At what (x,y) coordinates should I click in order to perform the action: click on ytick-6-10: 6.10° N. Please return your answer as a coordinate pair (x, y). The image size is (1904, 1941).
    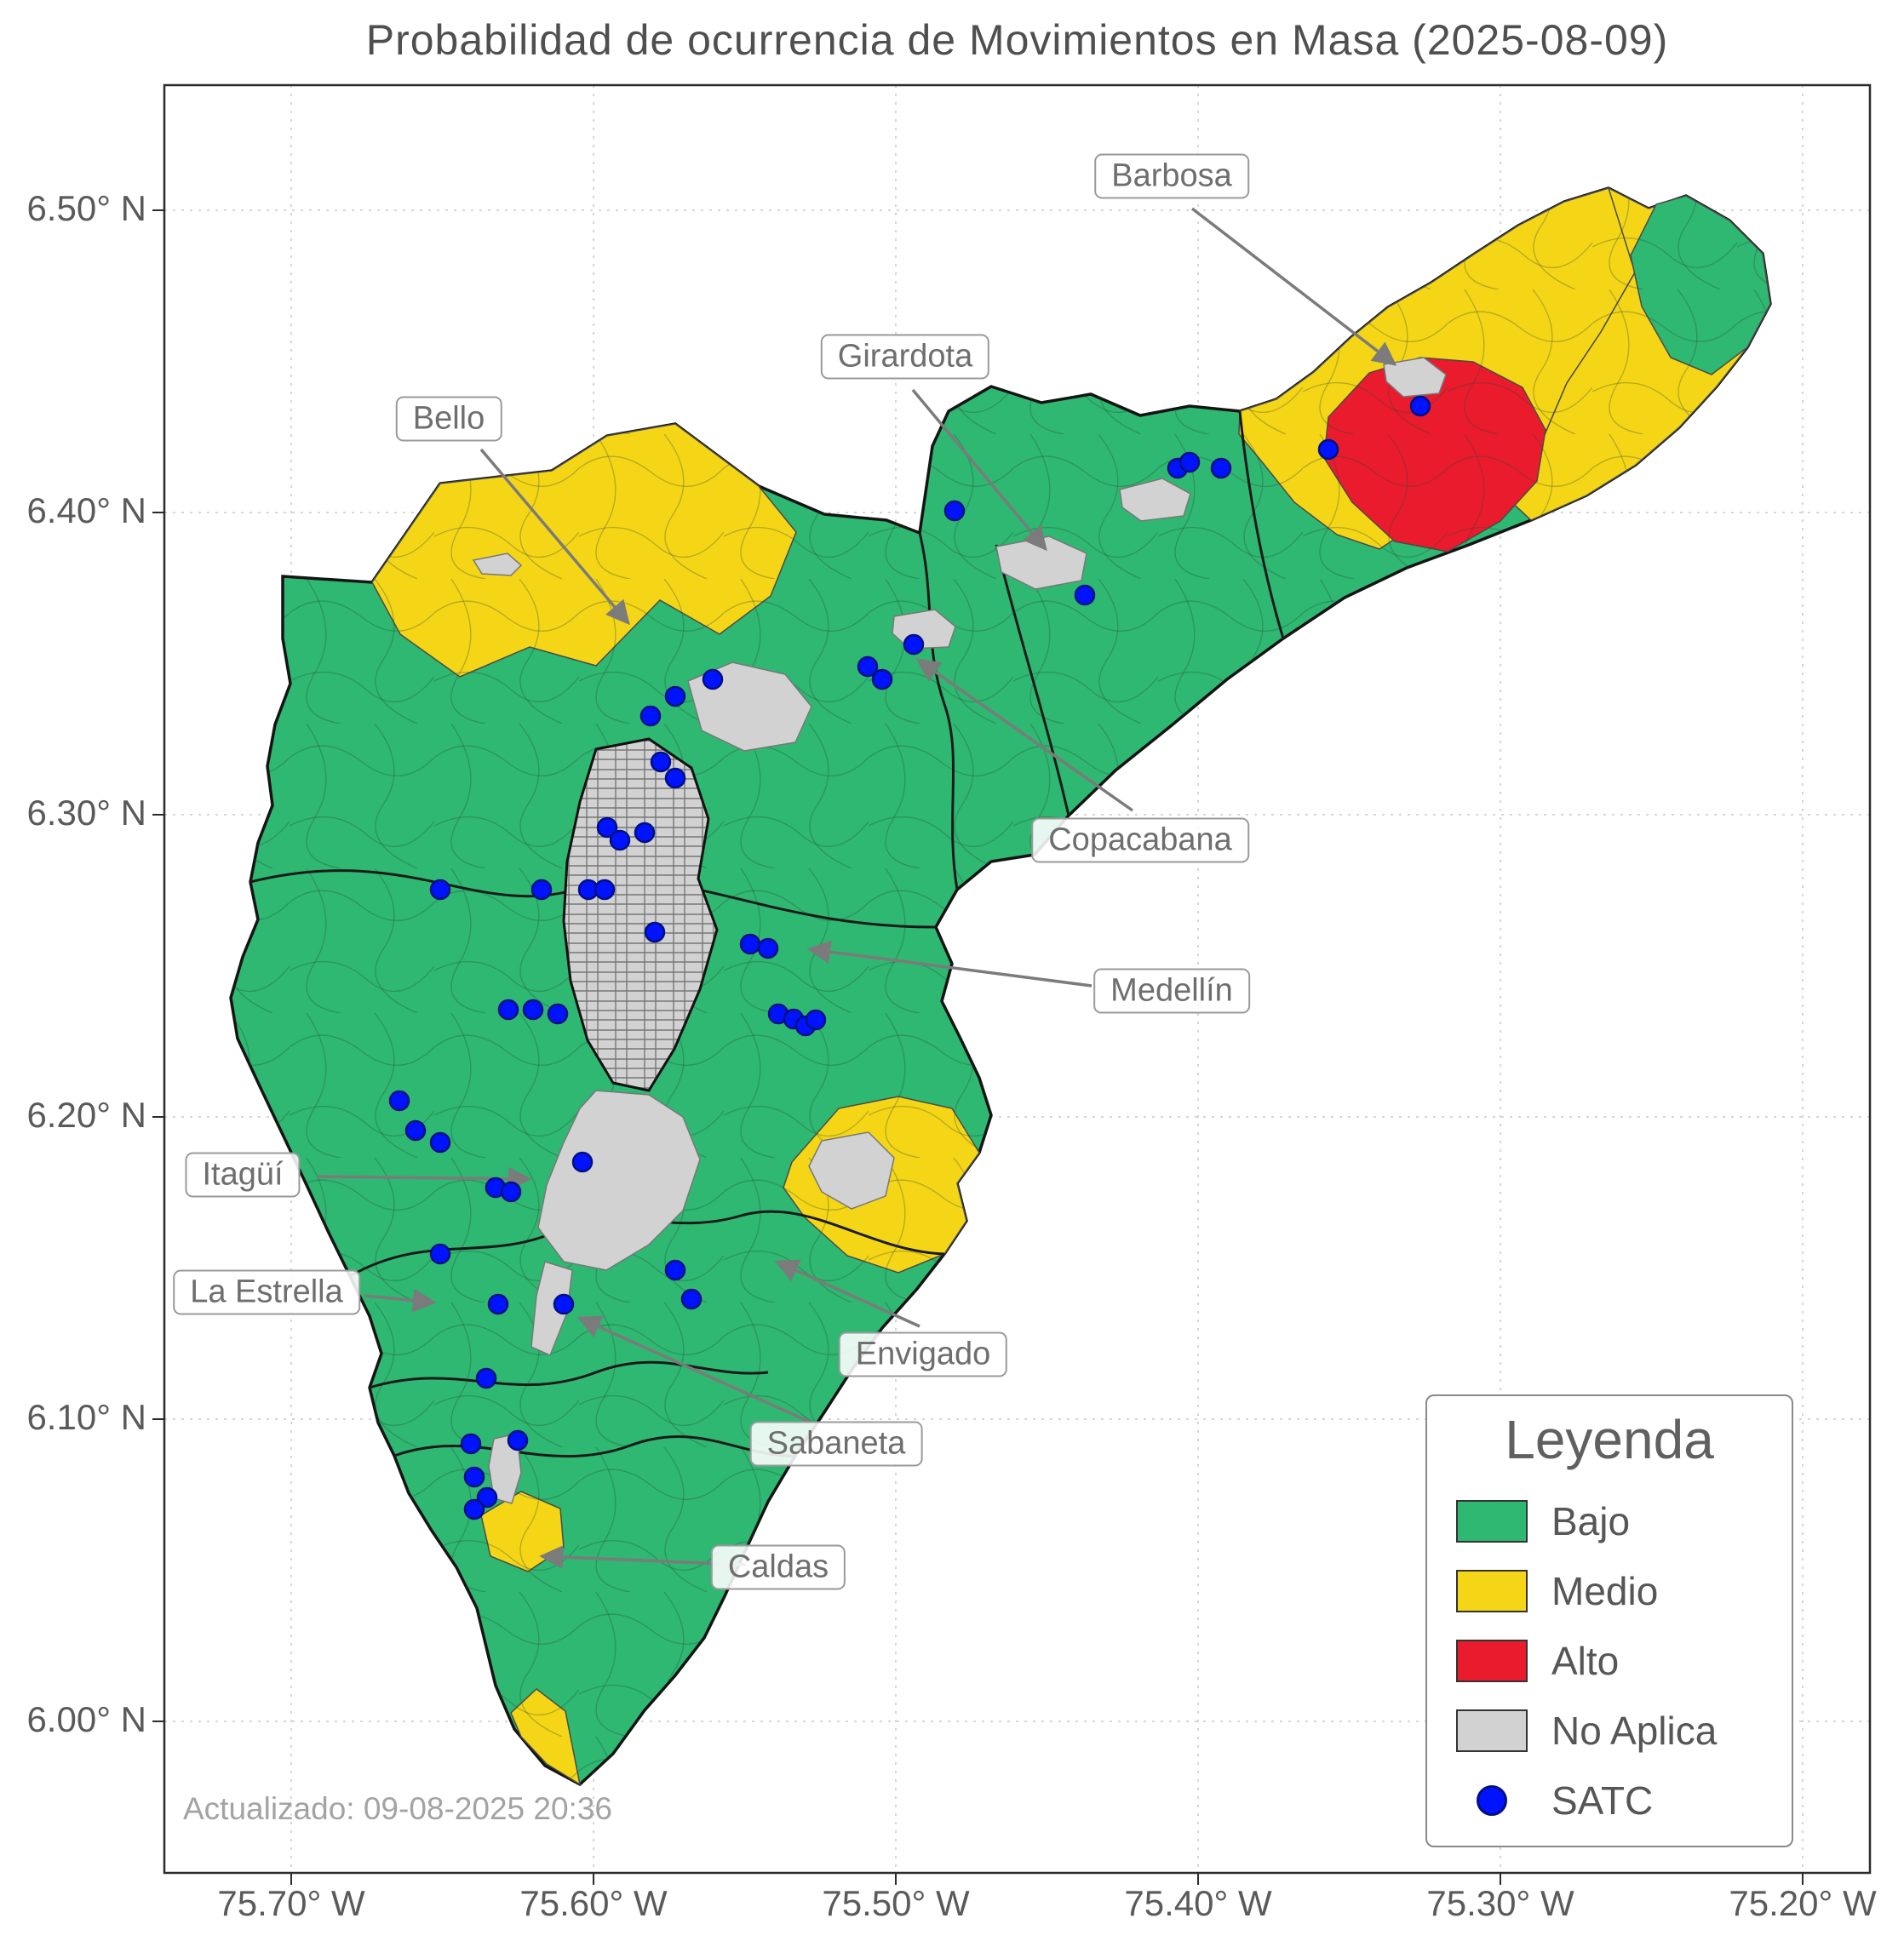
    Looking at the image, I should click on (86, 1417).